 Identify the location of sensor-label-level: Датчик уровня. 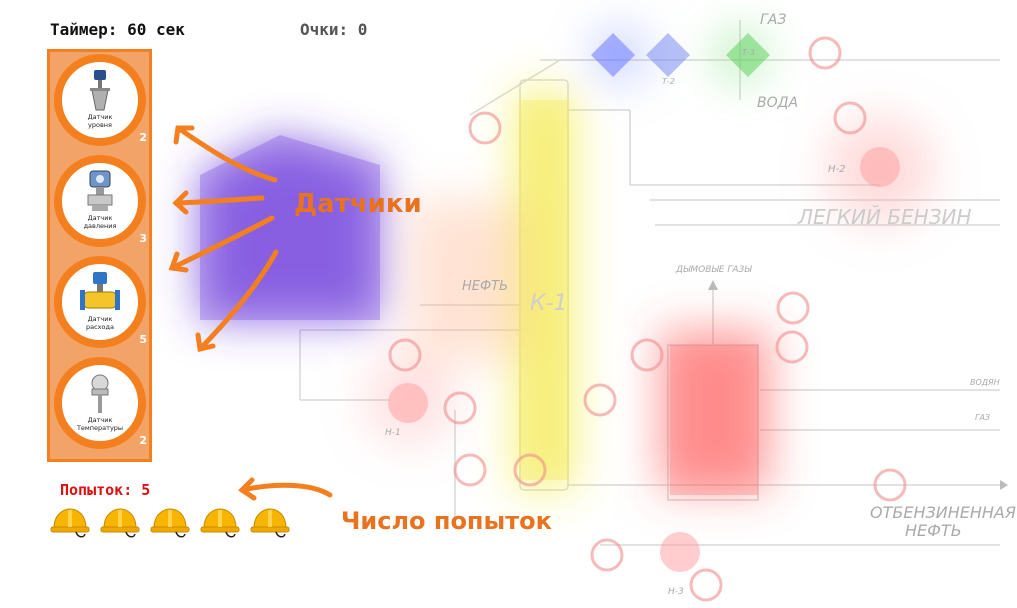
(100, 121).